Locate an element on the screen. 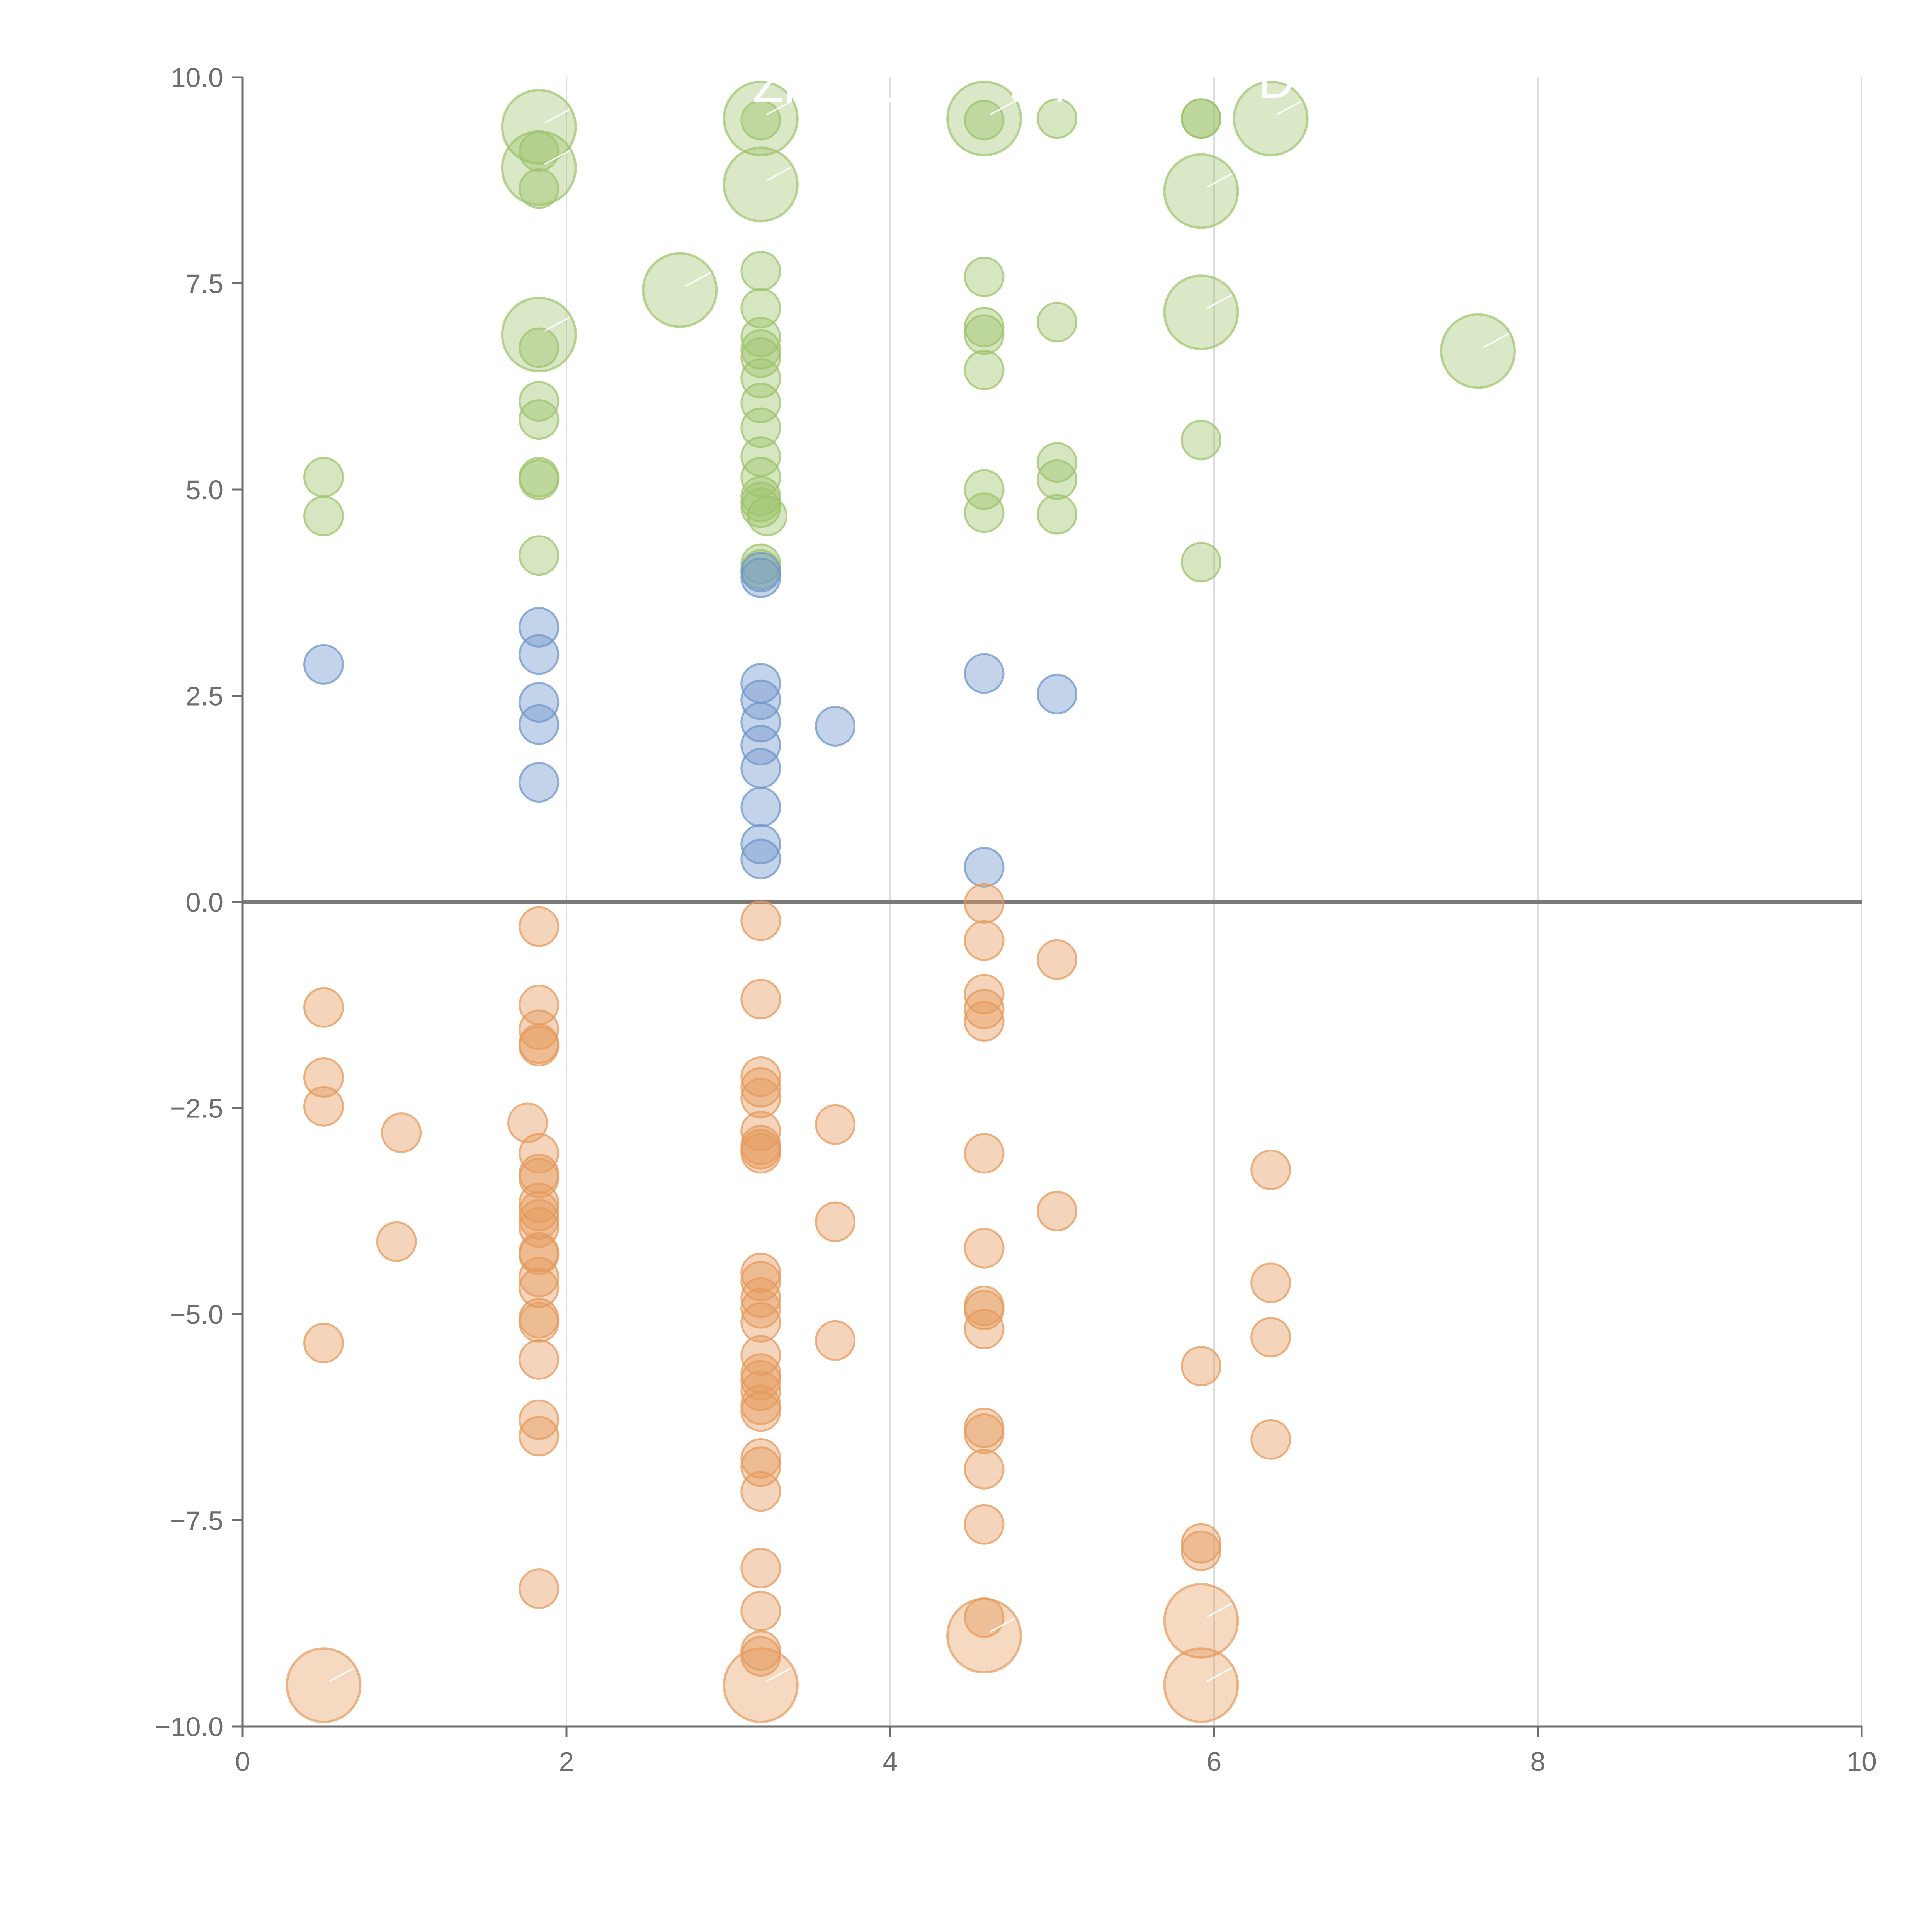 This screenshot has width=1932, height=1932. y-tick-label-1: 7.5 is located at coordinates (205, 284).